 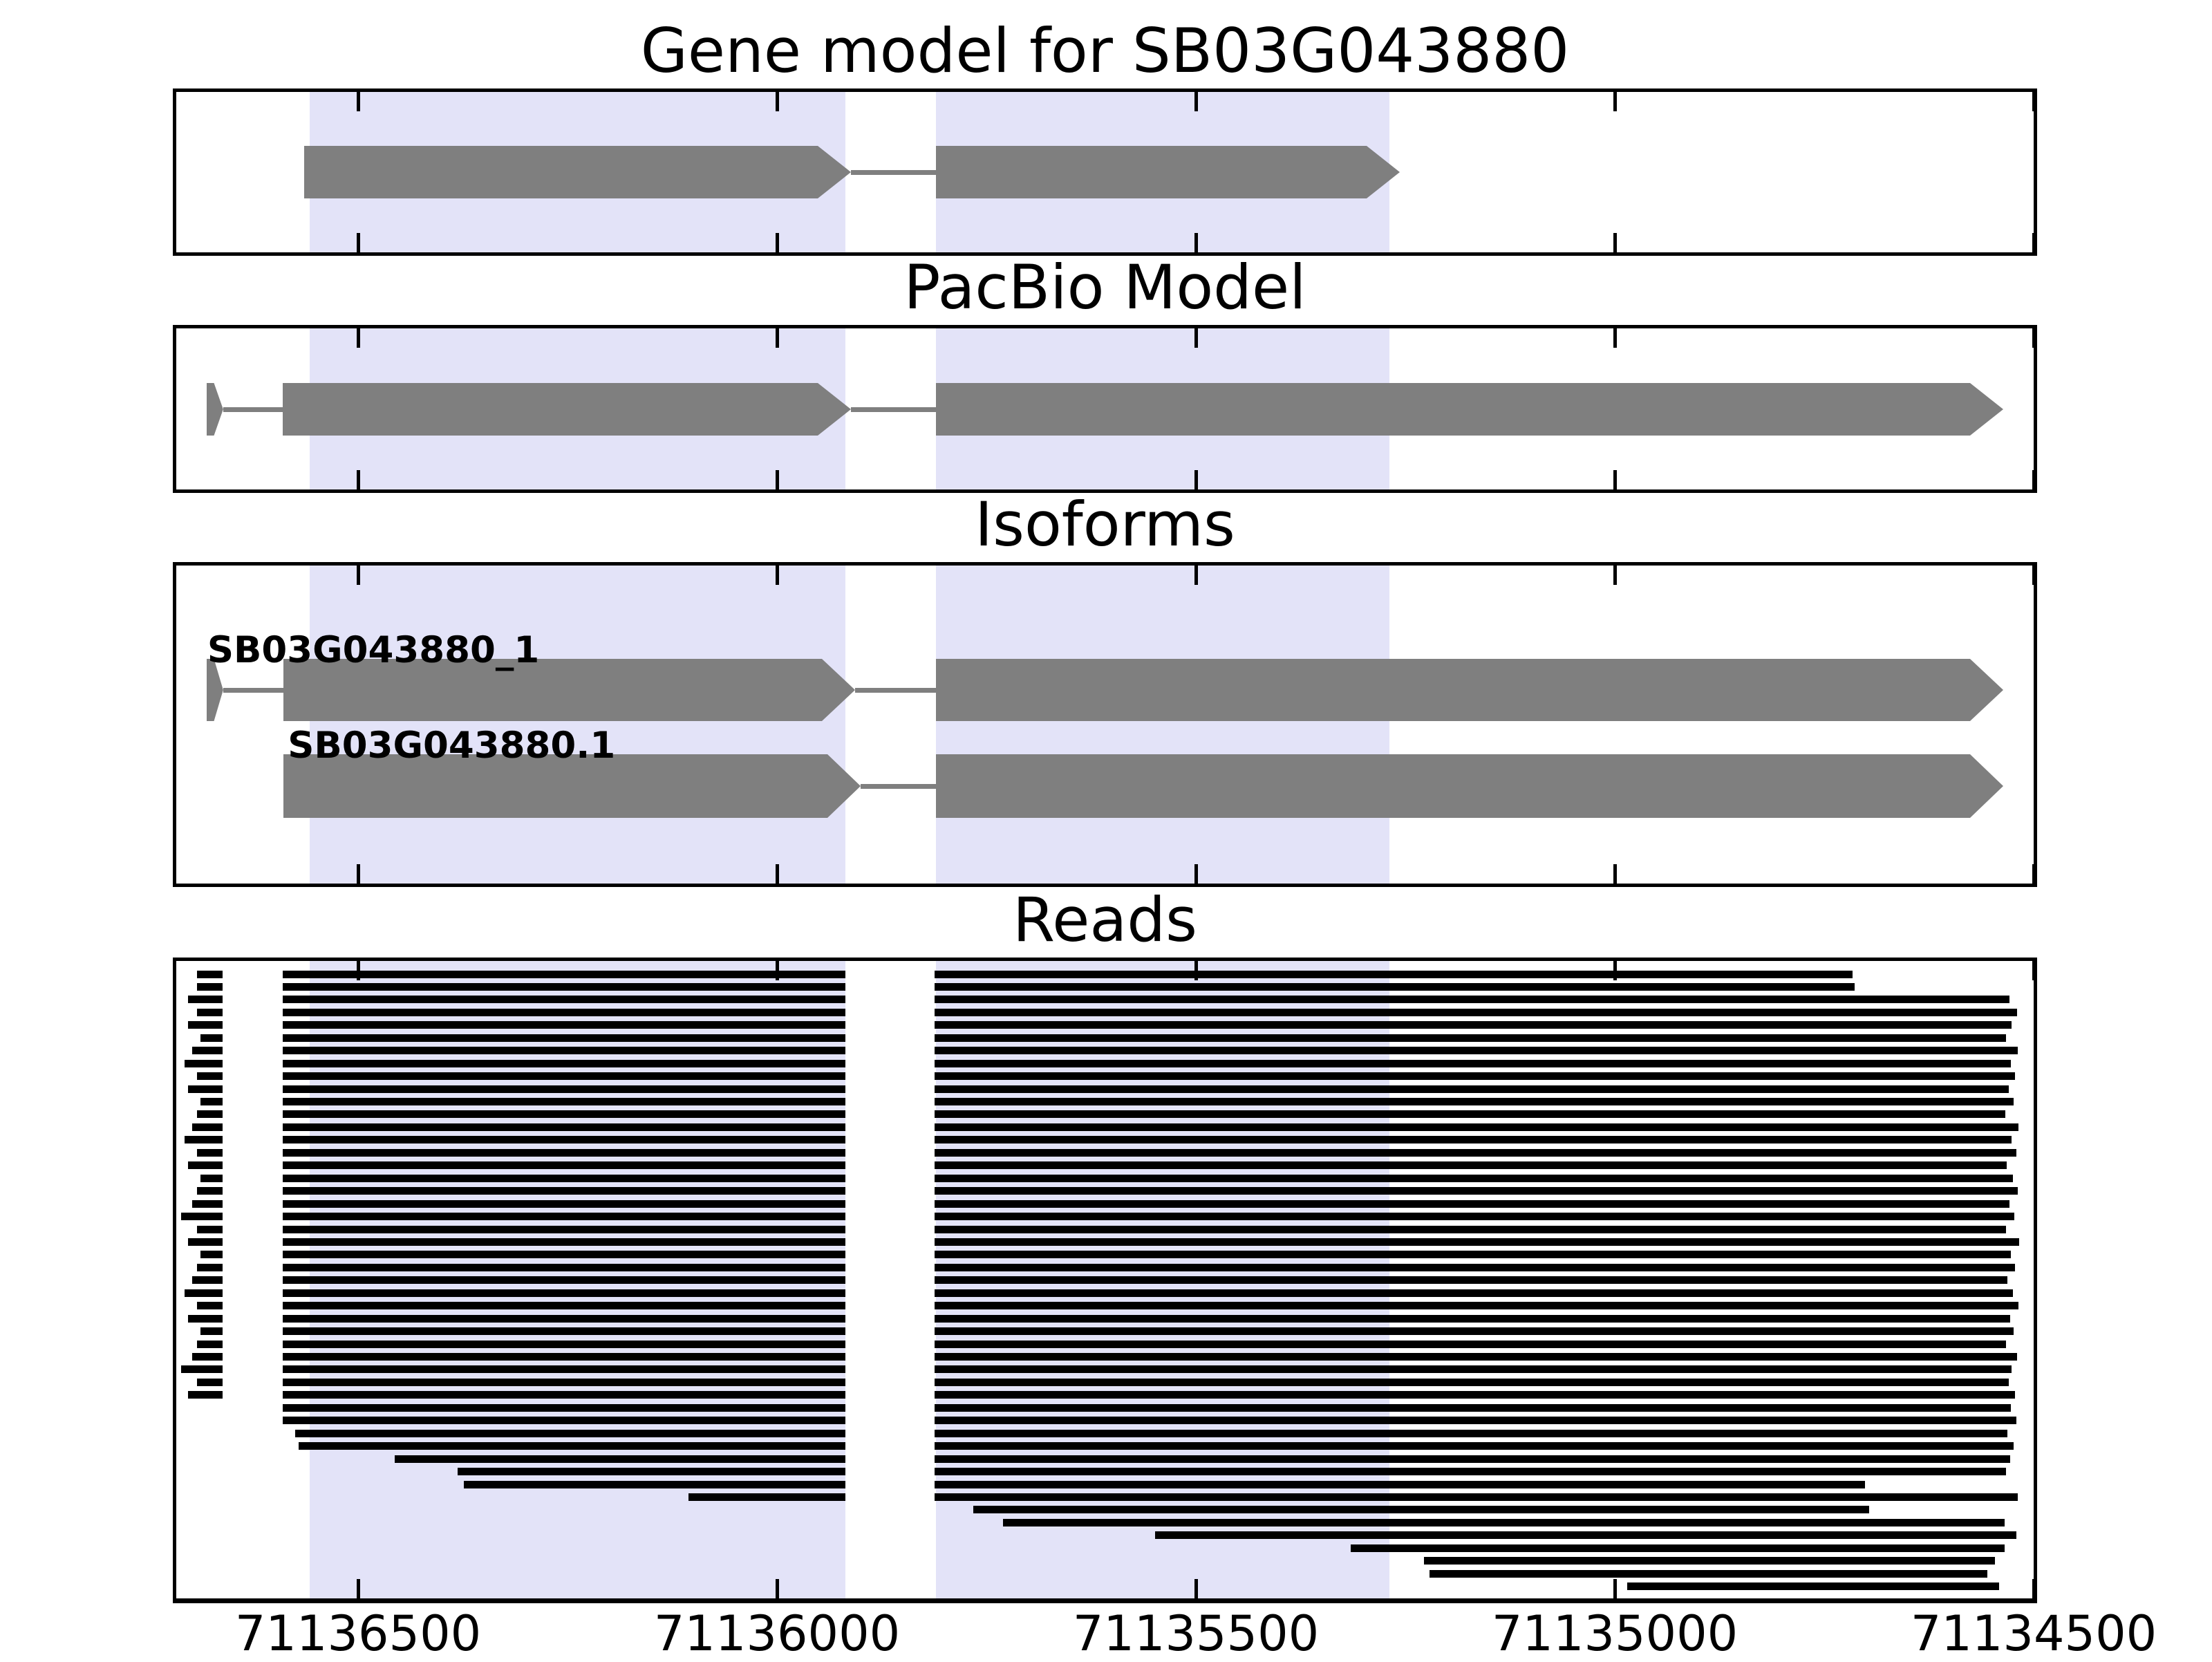 What do you see at coordinates (358, 1634) in the screenshot?
I see `x-axis-tick-label: 71136500` at bounding box center [358, 1634].